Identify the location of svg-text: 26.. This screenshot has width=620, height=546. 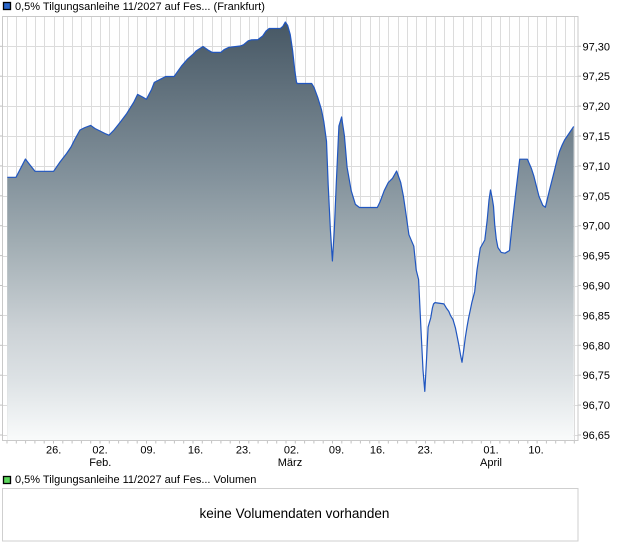
(53, 451).